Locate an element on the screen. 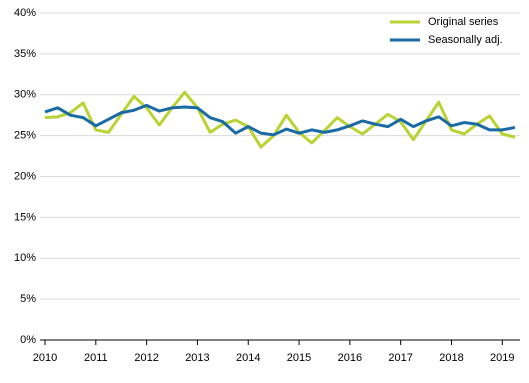 Image resolution: width=529 pixels, height=383 pixels. y-tick-label: 5% is located at coordinates (28, 299).